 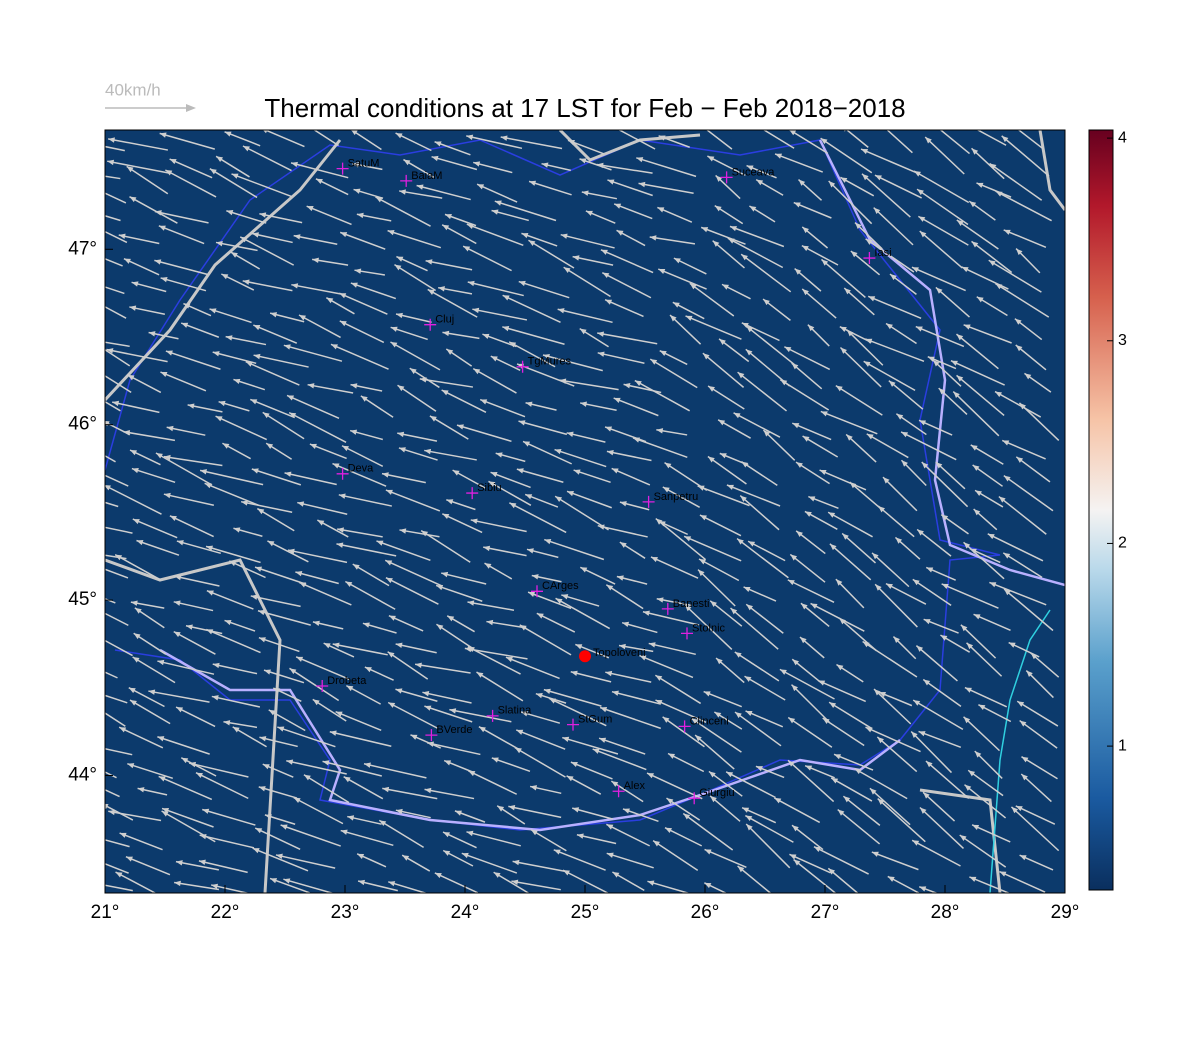 I want to click on place-label: BVerde, so click(x=454, y=730).